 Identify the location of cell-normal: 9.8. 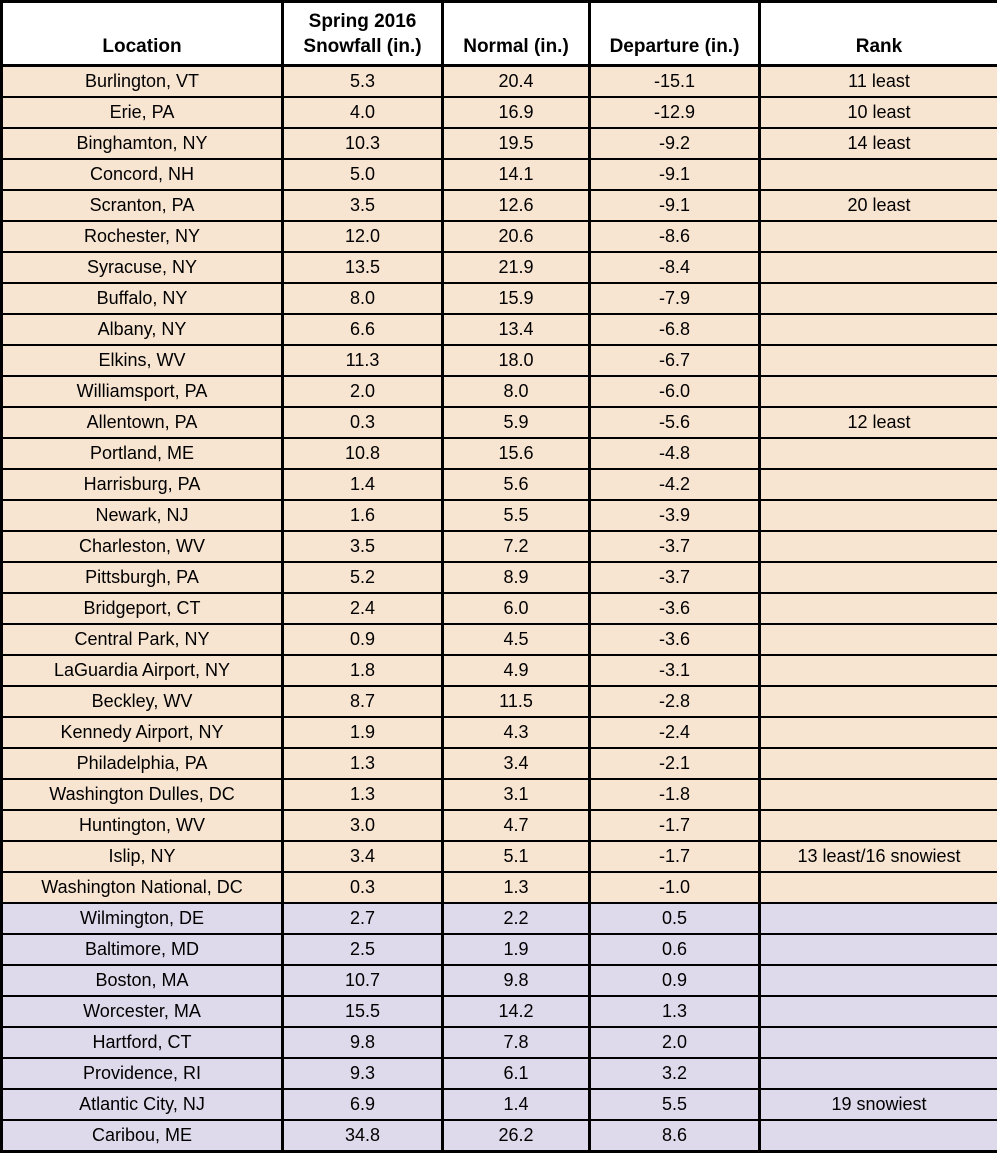
(516, 980).